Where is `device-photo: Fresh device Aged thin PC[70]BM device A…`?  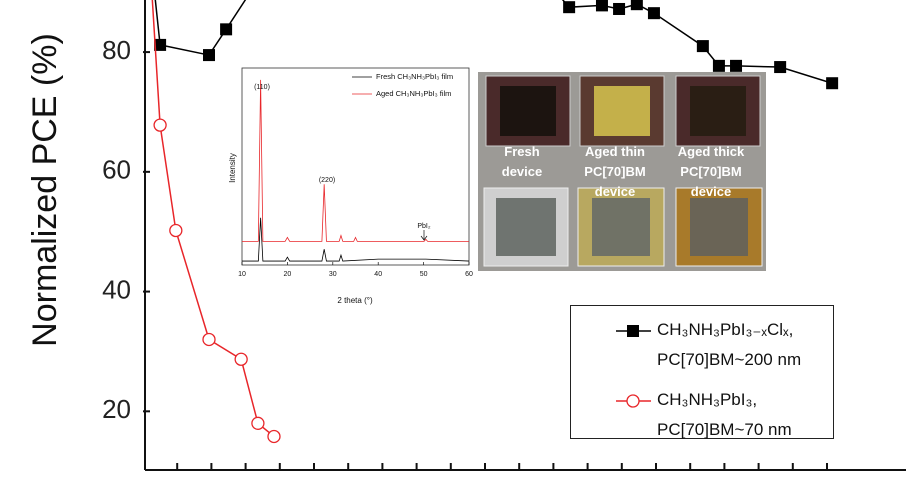
device-photo: Fresh device Aged thin PC[70]BM device A… is located at coordinates (622, 171).